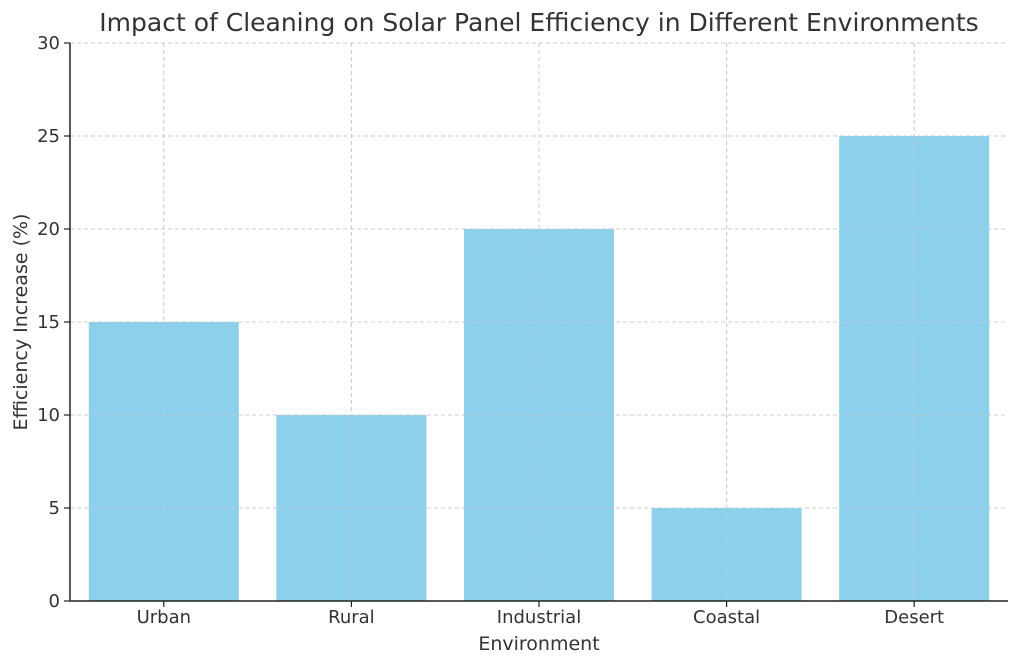 This screenshot has height=666, width=1024. What do you see at coordinates (163, 461) in the screenshot?
I see `bar-urban` at bounding box center [163, 461].